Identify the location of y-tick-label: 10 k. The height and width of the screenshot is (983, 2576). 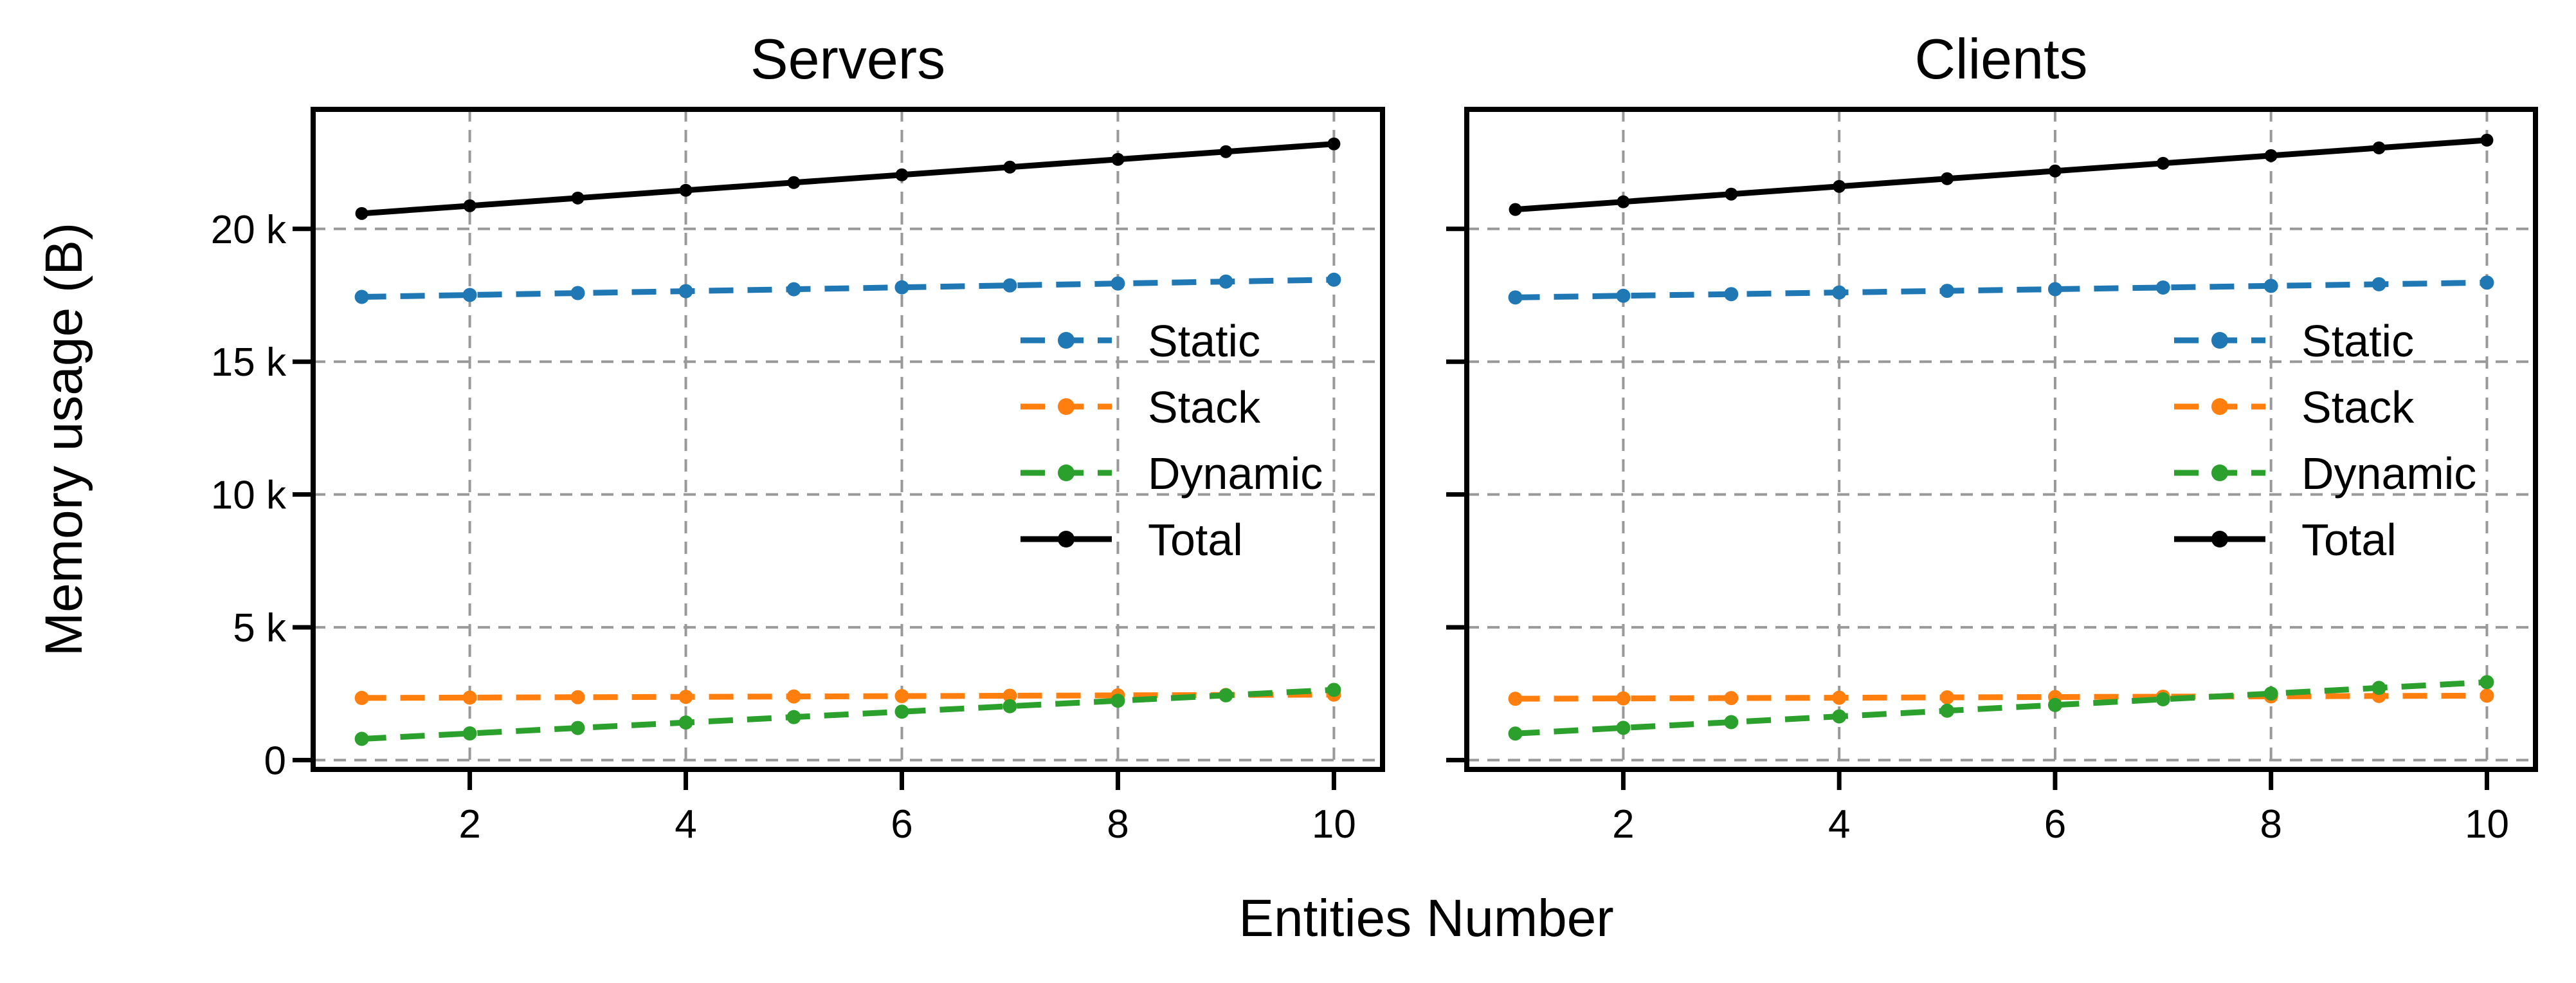
(249, 496).